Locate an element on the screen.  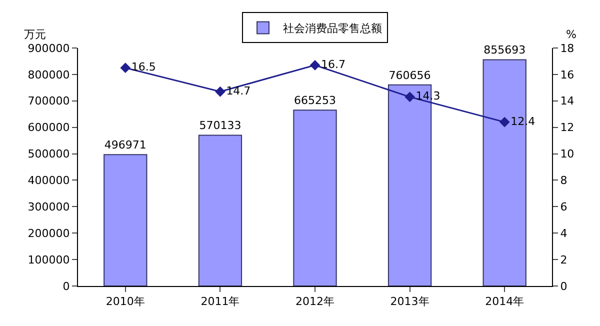
y2-tick-label: 18 is located at coordinates (567, 48).